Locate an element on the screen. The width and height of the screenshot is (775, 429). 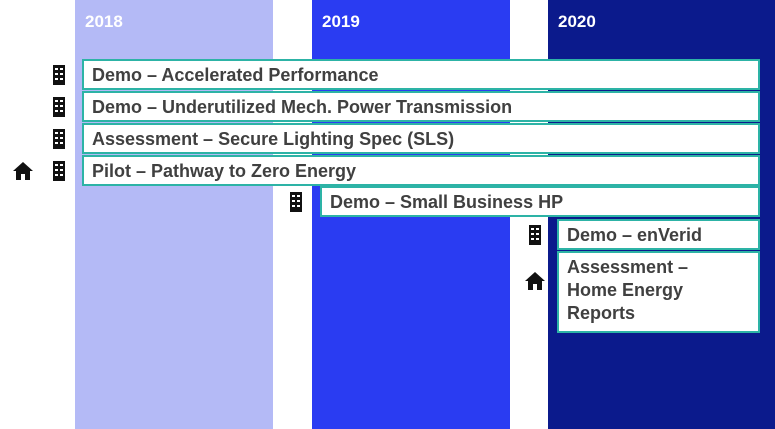
year-label: 2018 is located at coordinates (104, 21).